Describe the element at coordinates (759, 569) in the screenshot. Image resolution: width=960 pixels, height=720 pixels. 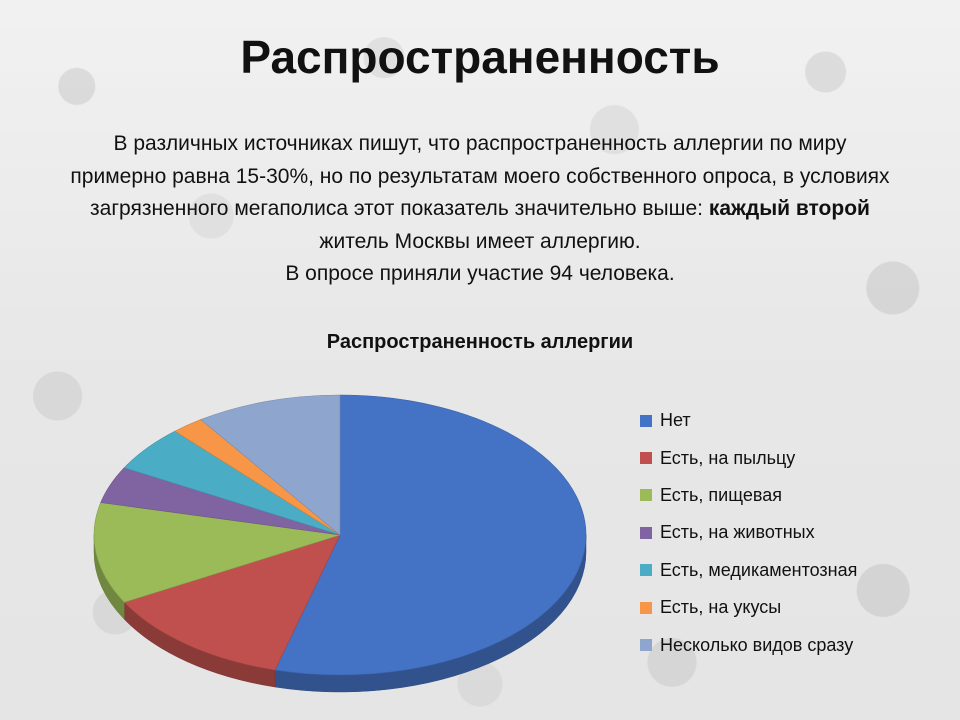
I see `legend-label: Есть, медикаментозная` at that location.